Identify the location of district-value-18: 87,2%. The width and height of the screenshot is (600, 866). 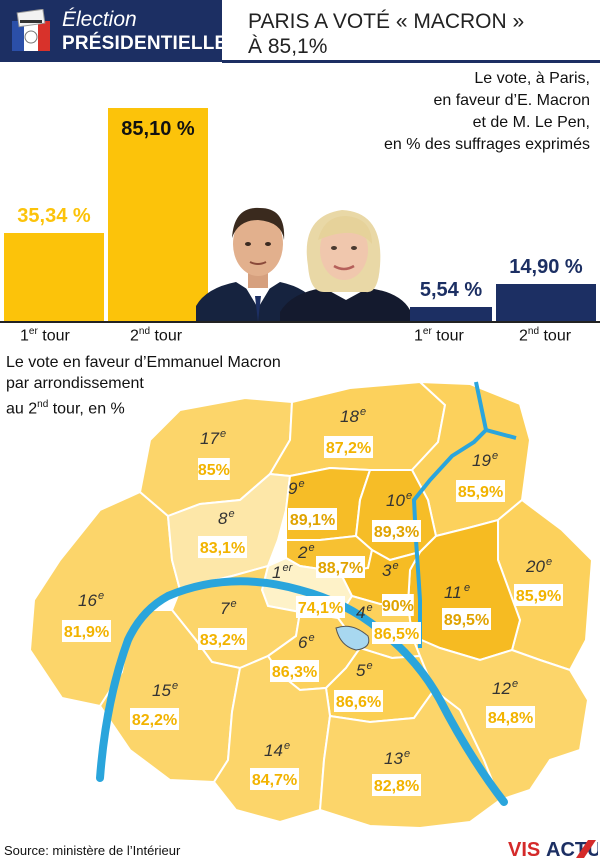
(348, 448).